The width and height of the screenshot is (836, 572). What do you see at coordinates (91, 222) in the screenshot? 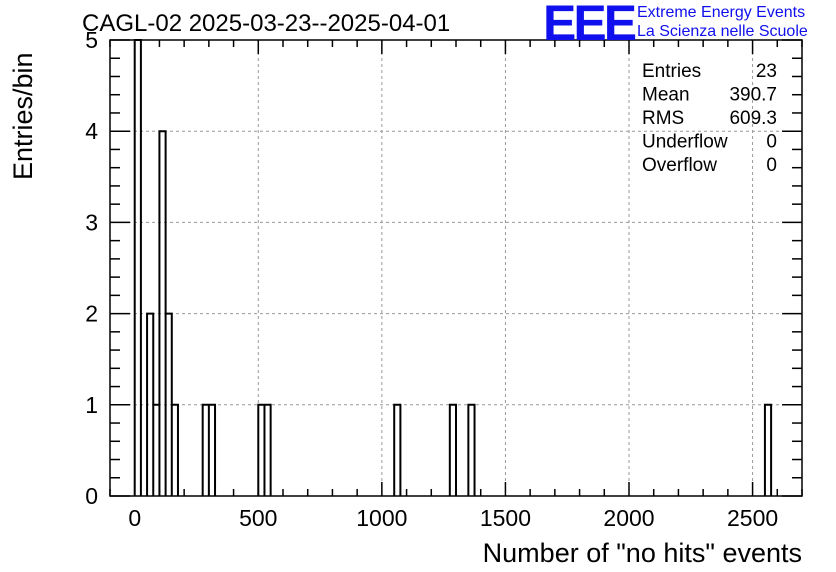
I see `y-tick-label: 3` at bounding box center [91, 222].